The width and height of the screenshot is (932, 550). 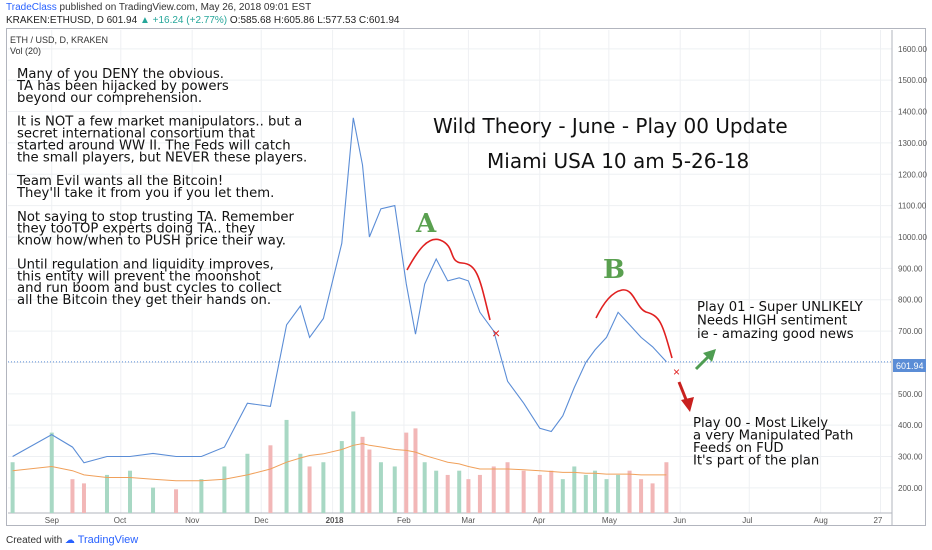 What do you see at coordinates (634, 324) in the screenshot?
I see `red-curve-b` at bounding box center [634, 324].